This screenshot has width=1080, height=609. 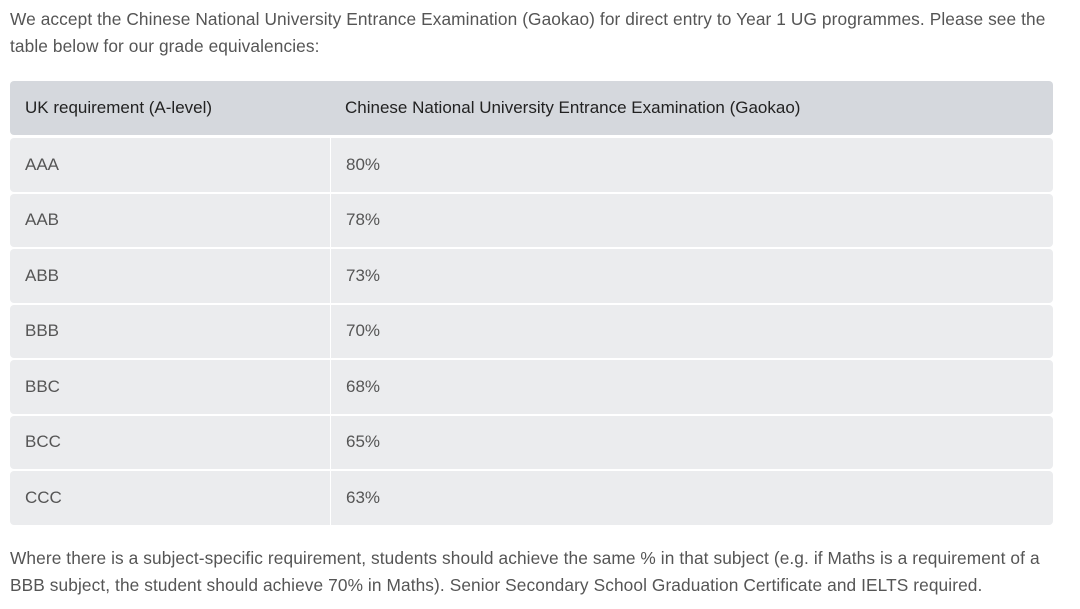 I want to click on table-cell: 78%, so click(x=363, y=220).